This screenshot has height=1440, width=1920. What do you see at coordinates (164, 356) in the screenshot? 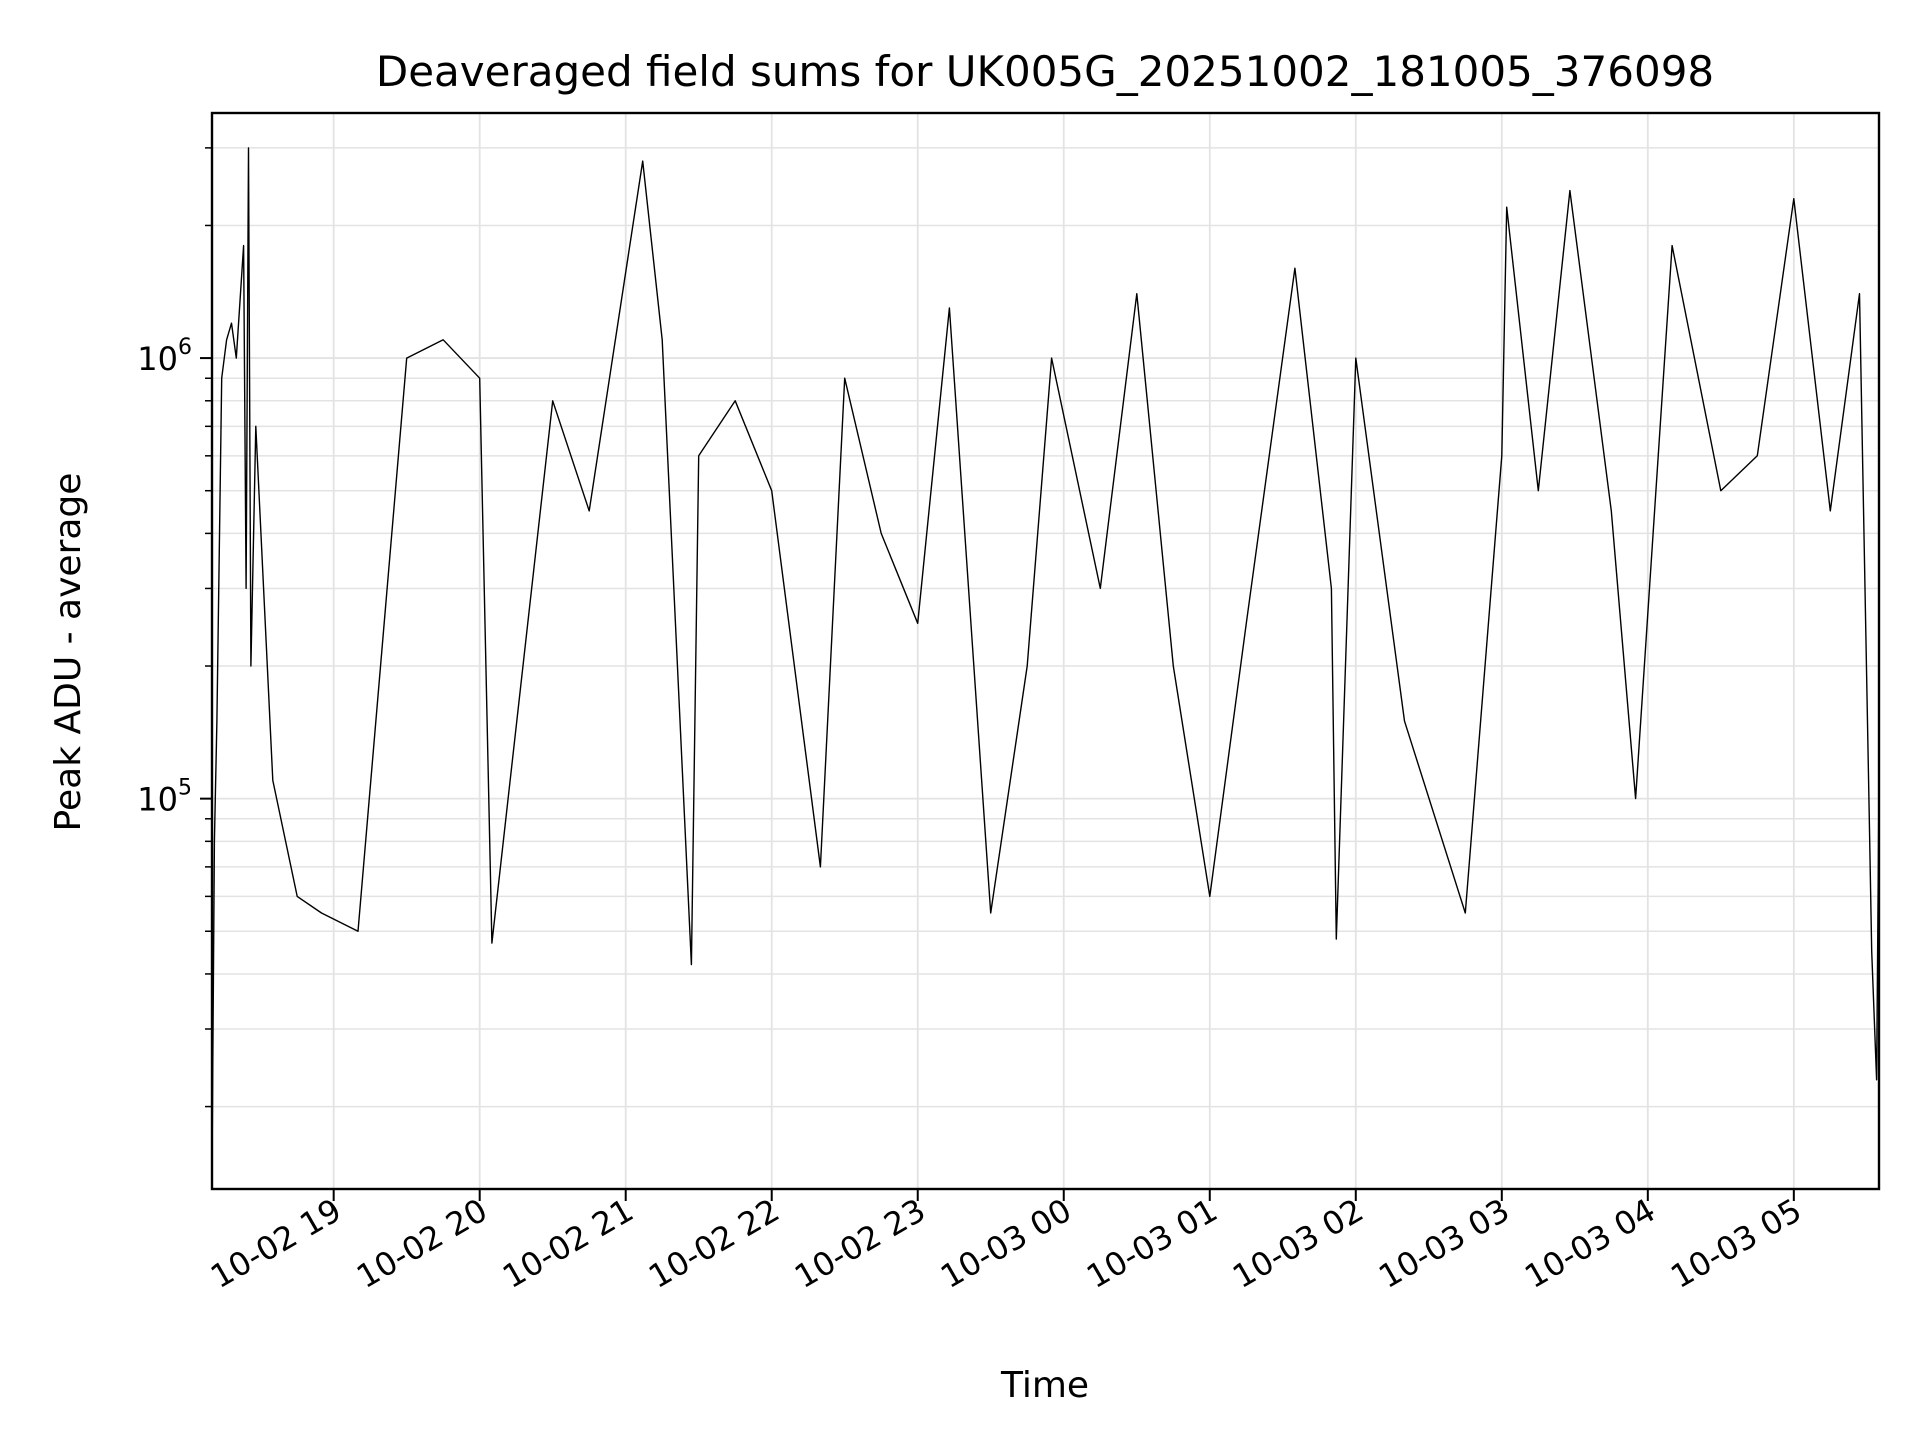
I see `y-tick-label: 10⁶` at bounding box center [164, 356].